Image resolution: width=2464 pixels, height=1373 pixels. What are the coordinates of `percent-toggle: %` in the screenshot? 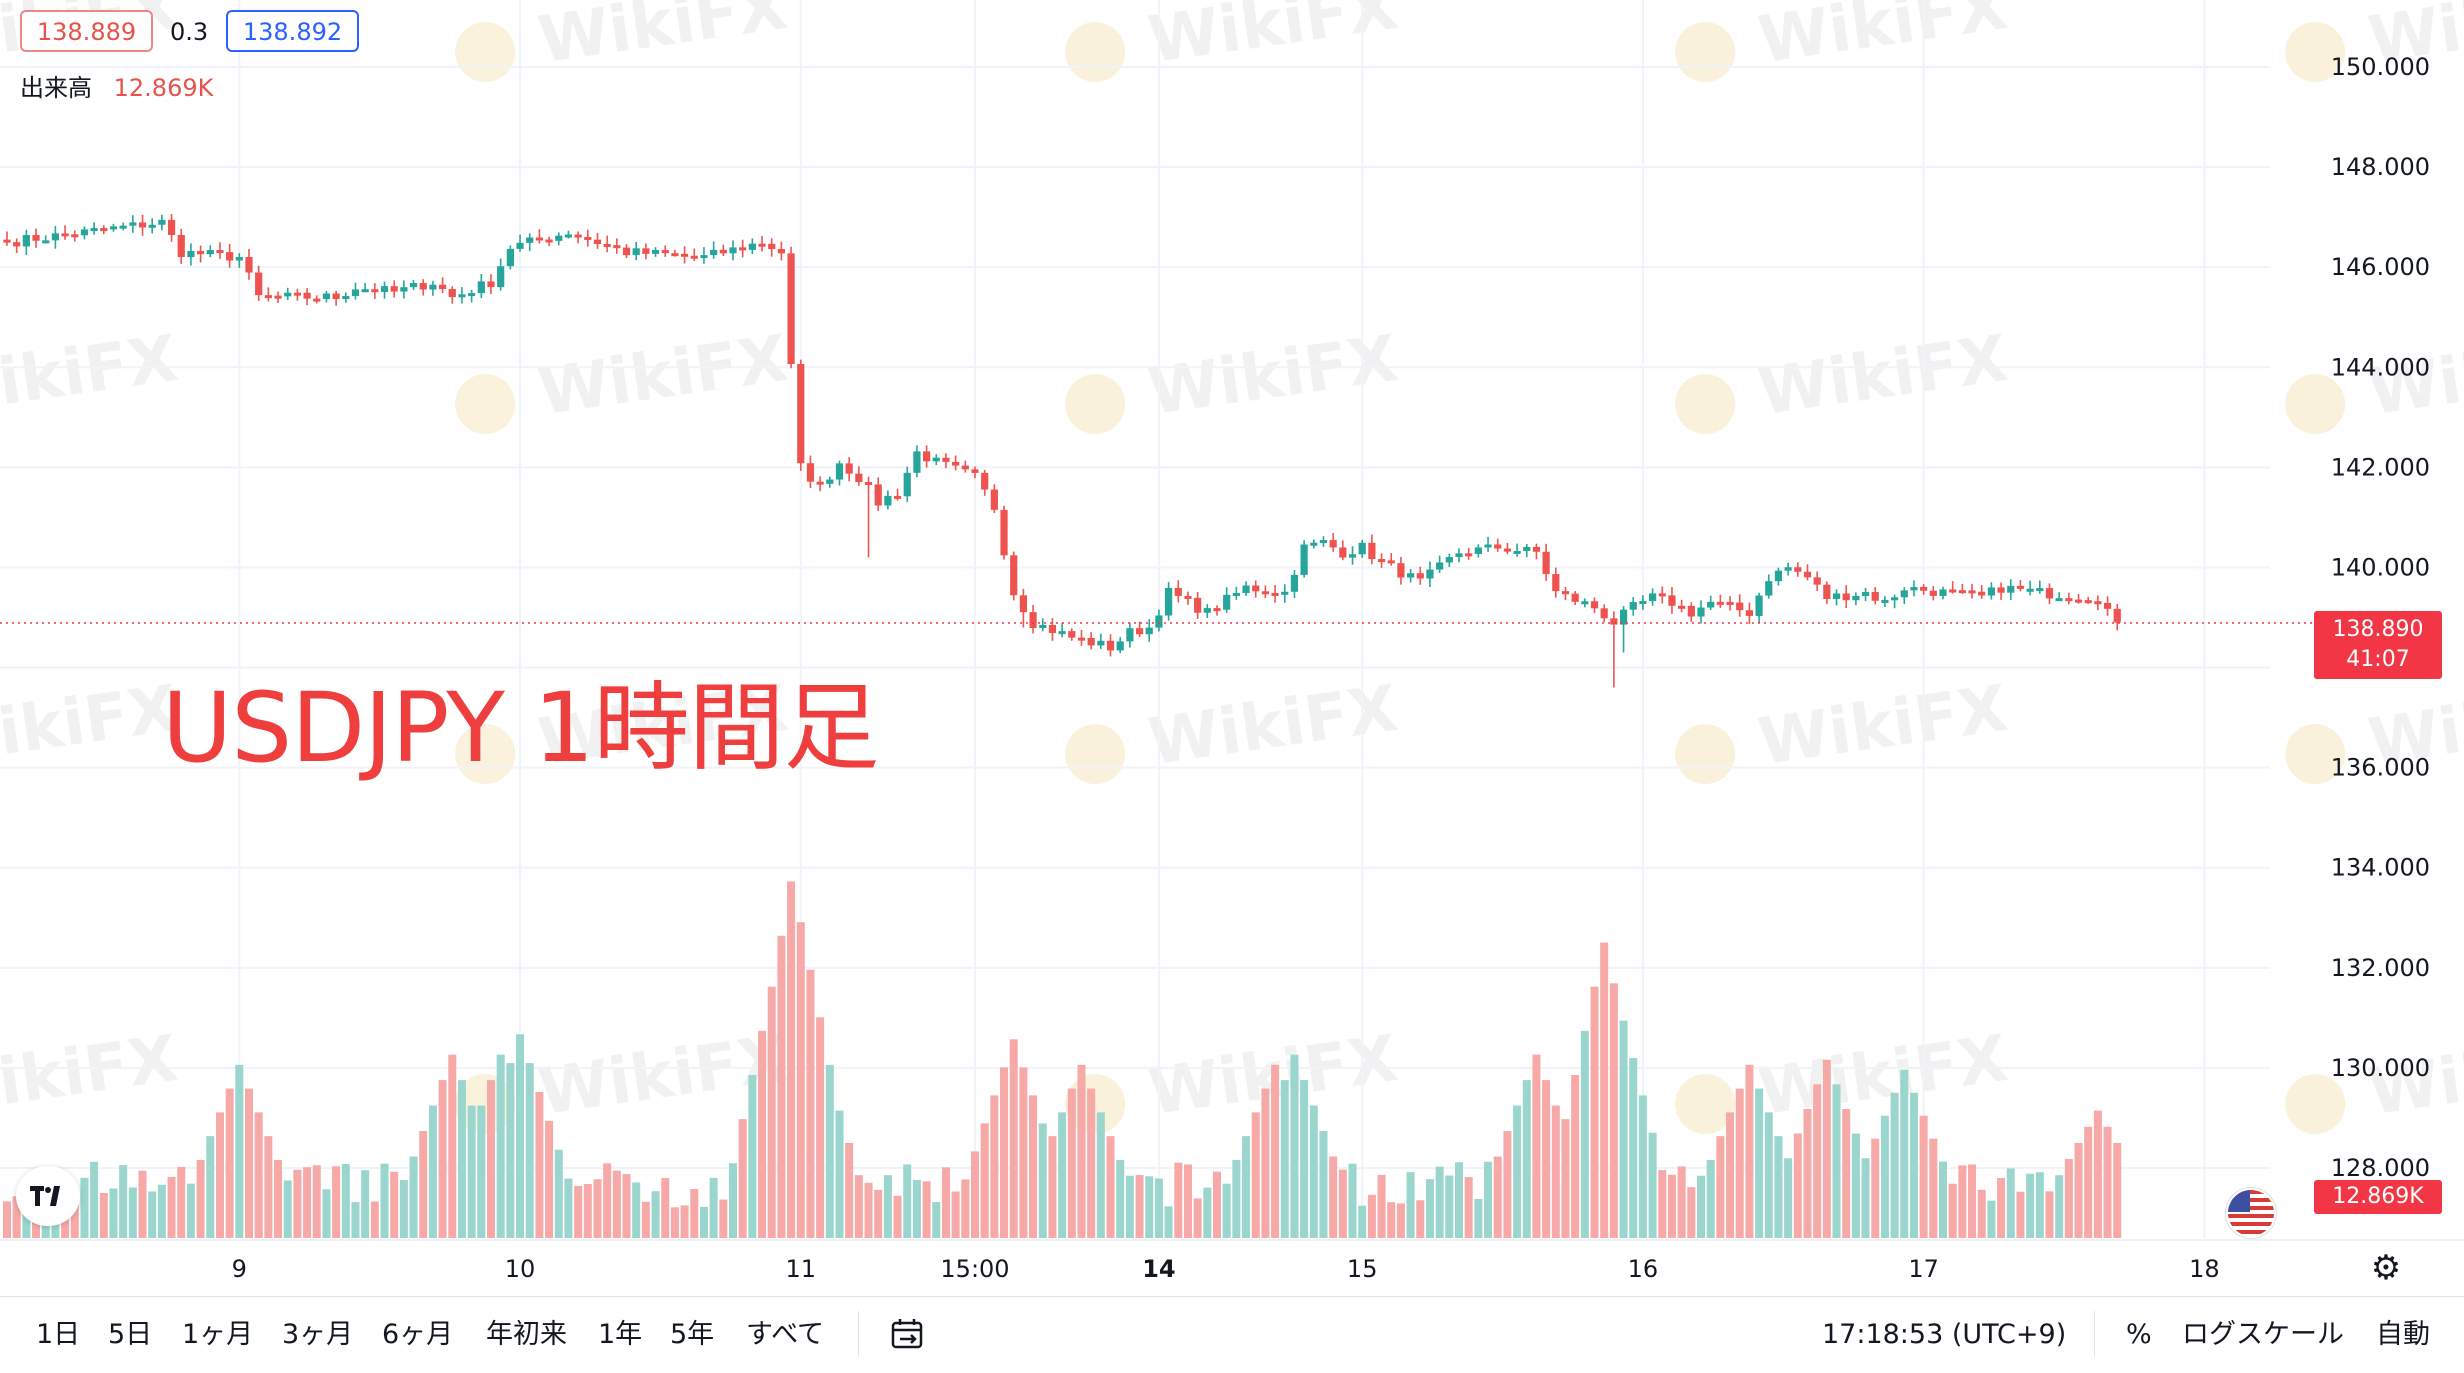 It's located at (2139, 1334).